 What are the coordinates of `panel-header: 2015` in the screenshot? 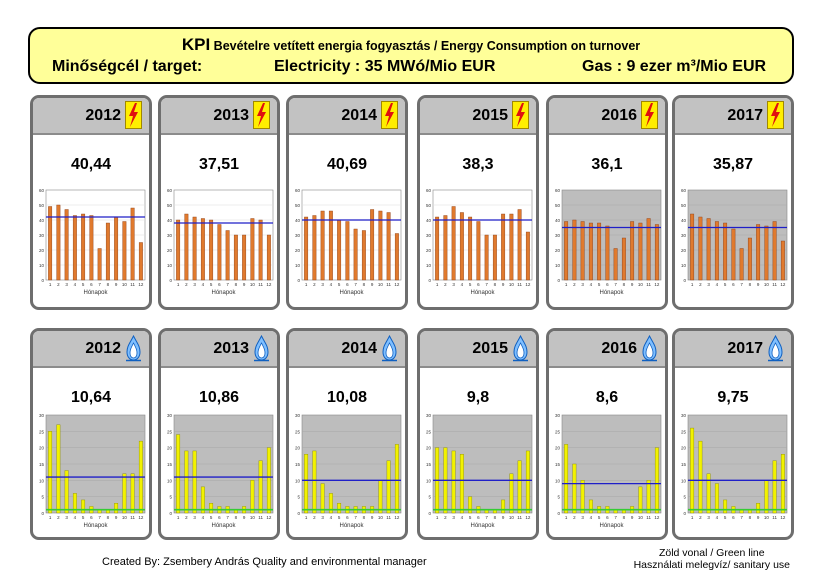 It's located at (478, 116).